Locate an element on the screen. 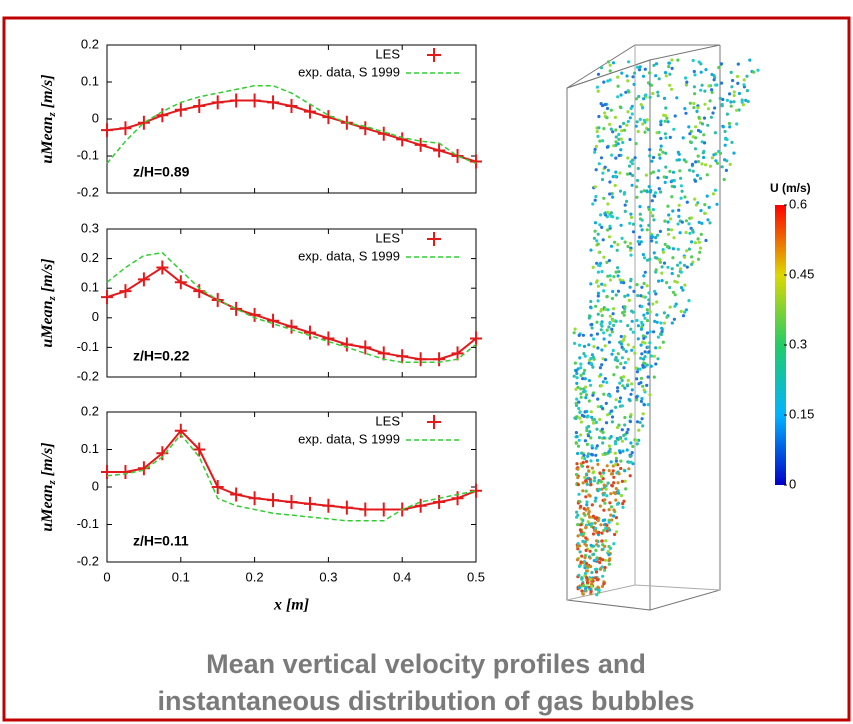 The width and height of the screenshot is (853, 724). legend-label: LES is located at coordinates (387, 237).